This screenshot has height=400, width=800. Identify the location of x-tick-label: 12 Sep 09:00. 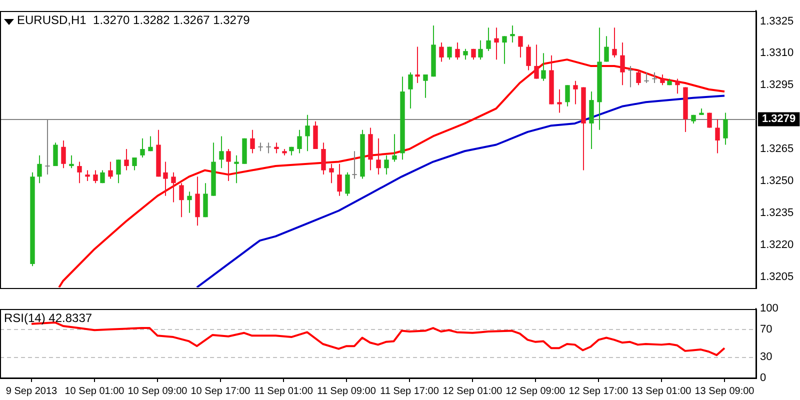
(536, 391).